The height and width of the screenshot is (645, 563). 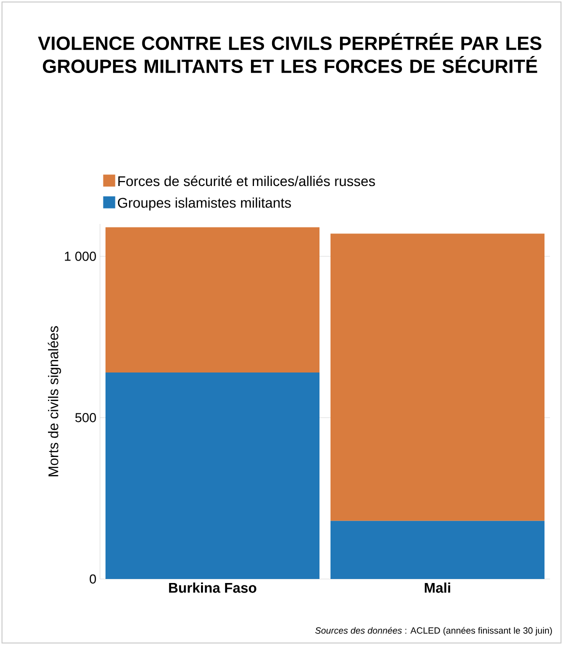 What do you see at coordinates (437, 587) in the screenshot?
I see `x-tick-label: Mali` at bounding box center [437, 587].